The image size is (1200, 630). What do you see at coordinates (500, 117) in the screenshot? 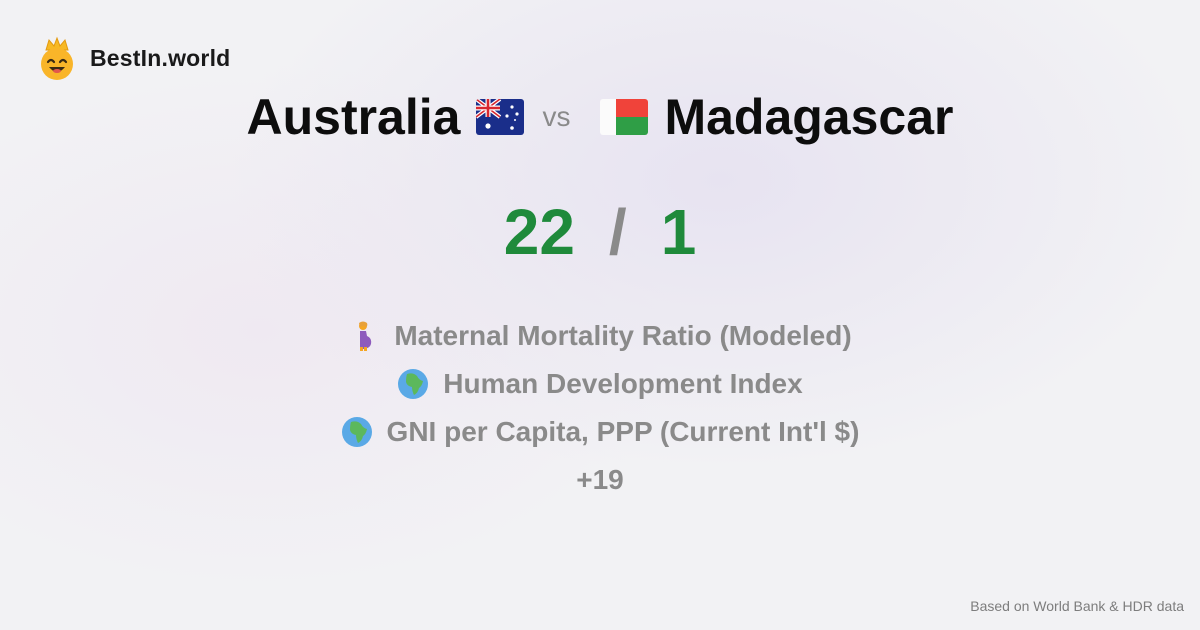
I see `australia-flag-icon` at bounding box center [500, 117].